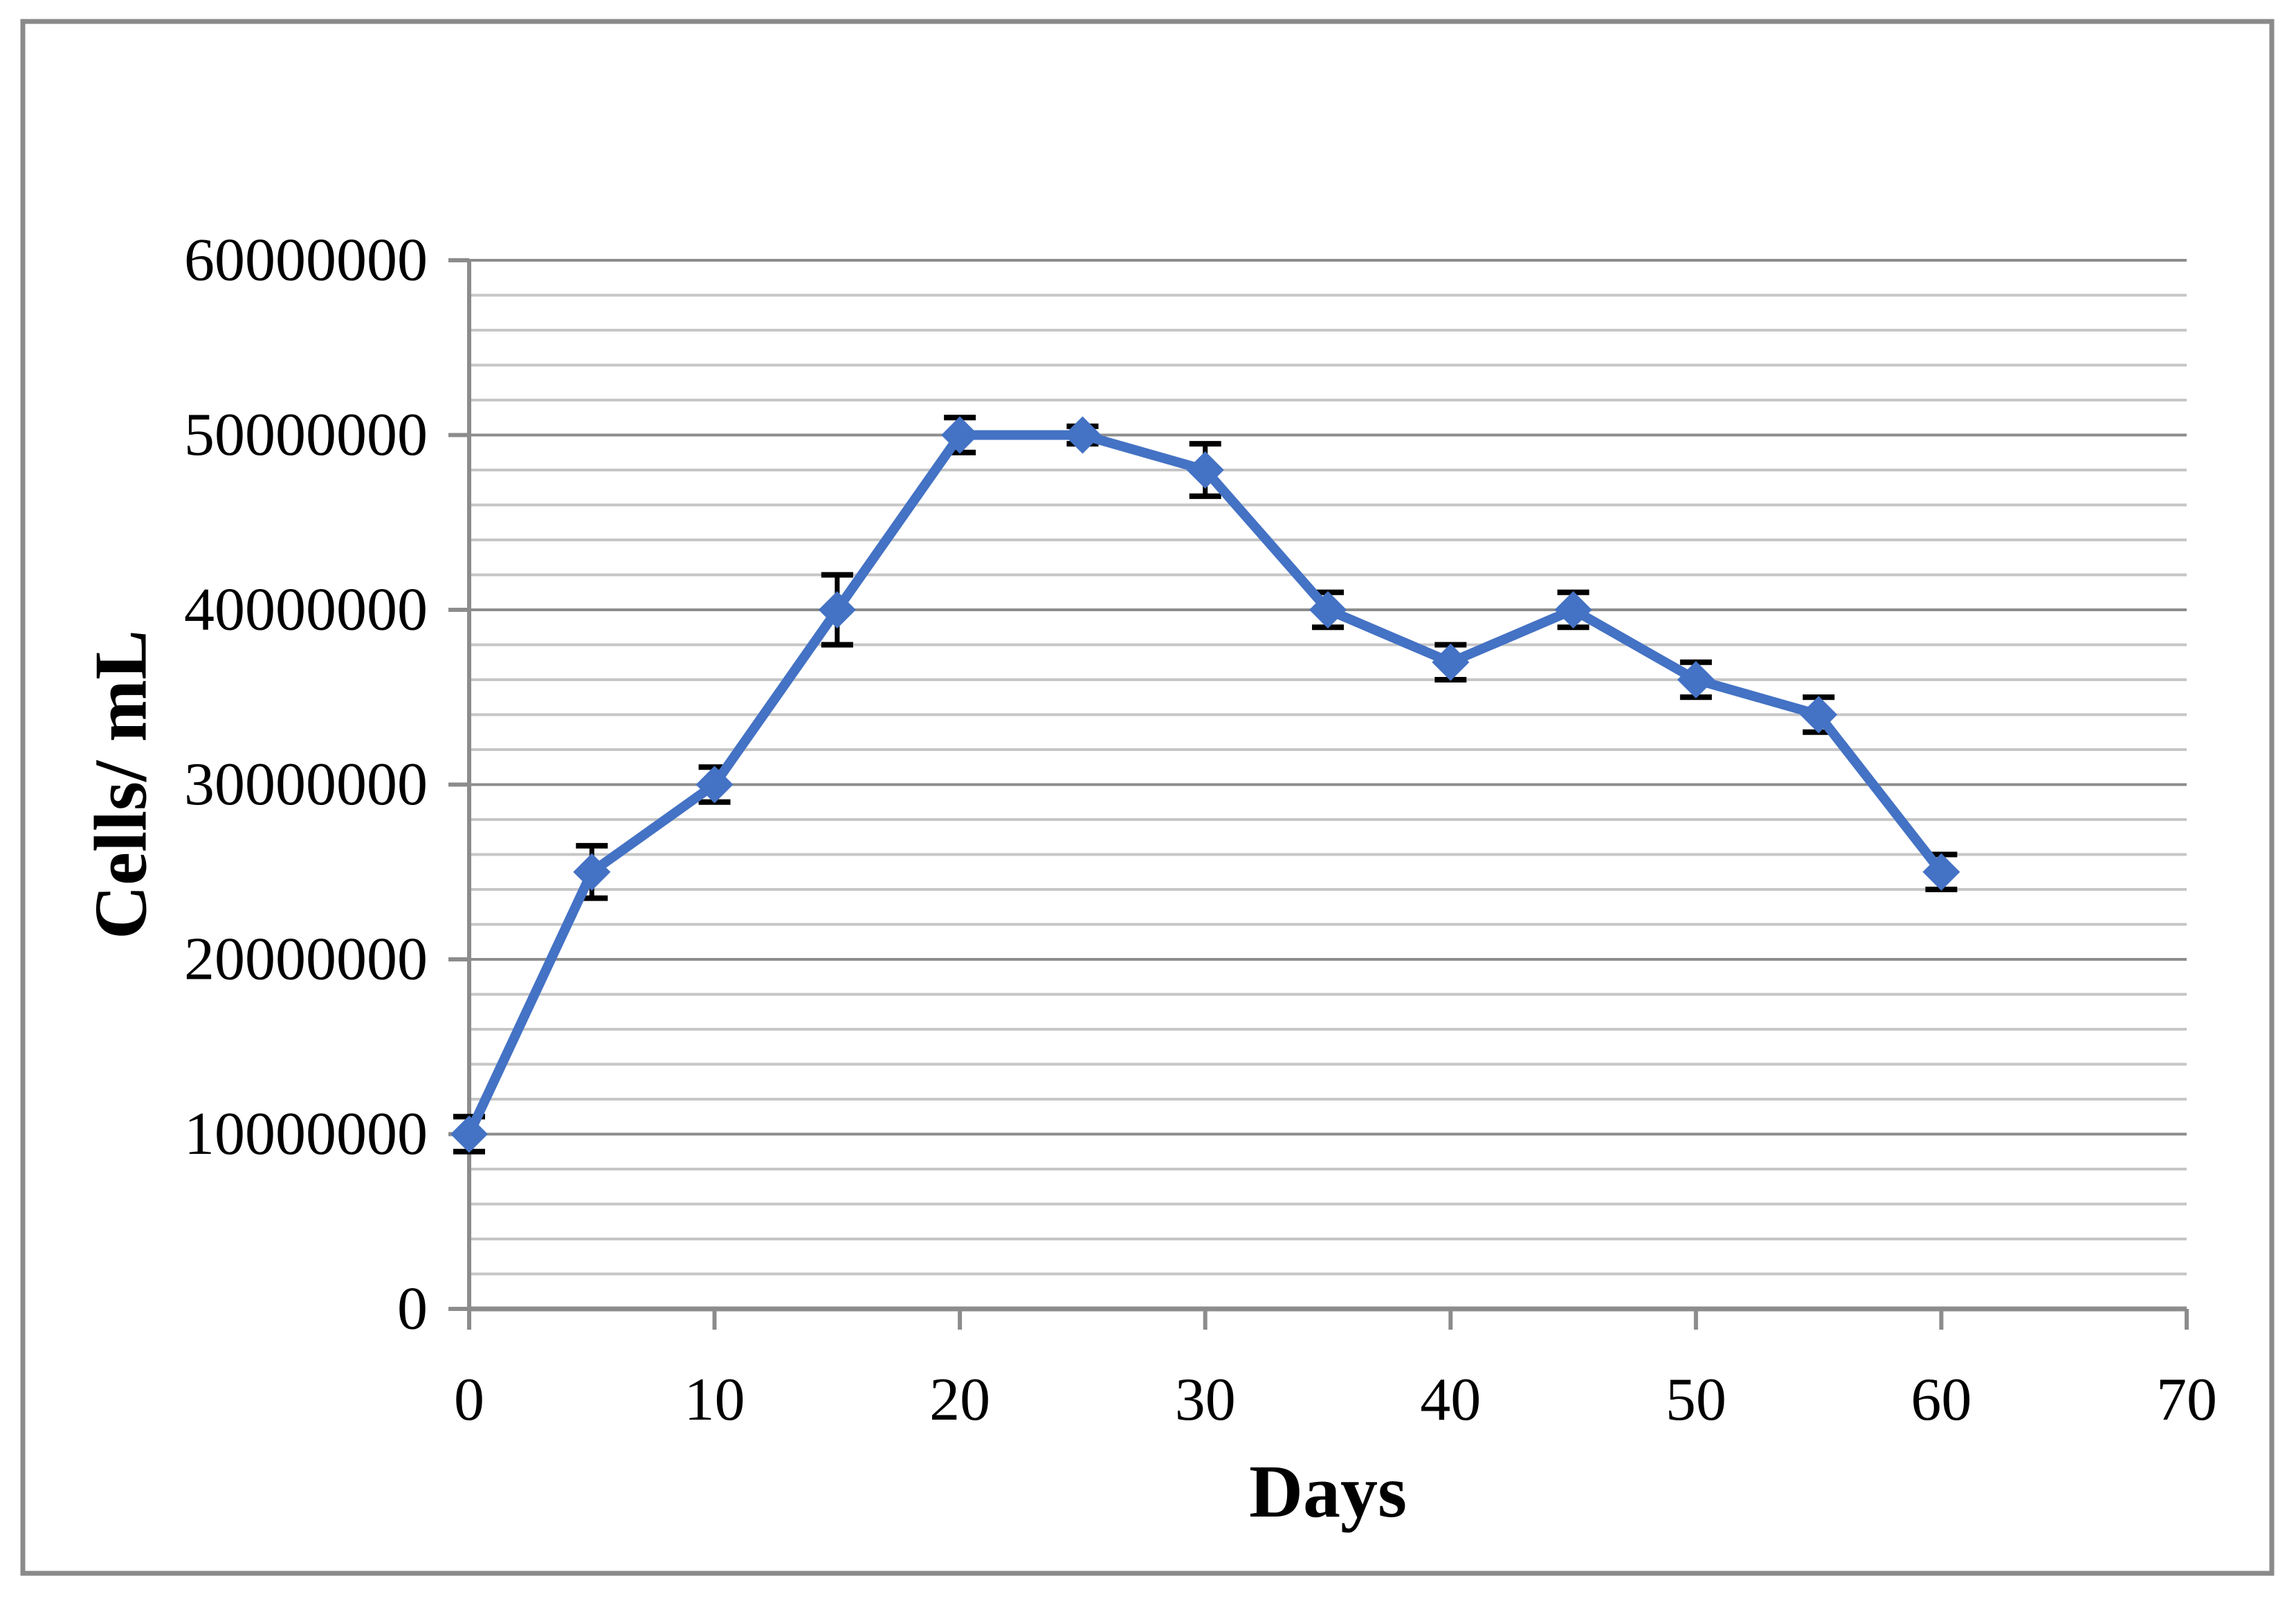  What do you see at coordinates (1205, 1399) in the screenshot?
I see `x-tick-label: 30` at bounding box center [1205, 1399].